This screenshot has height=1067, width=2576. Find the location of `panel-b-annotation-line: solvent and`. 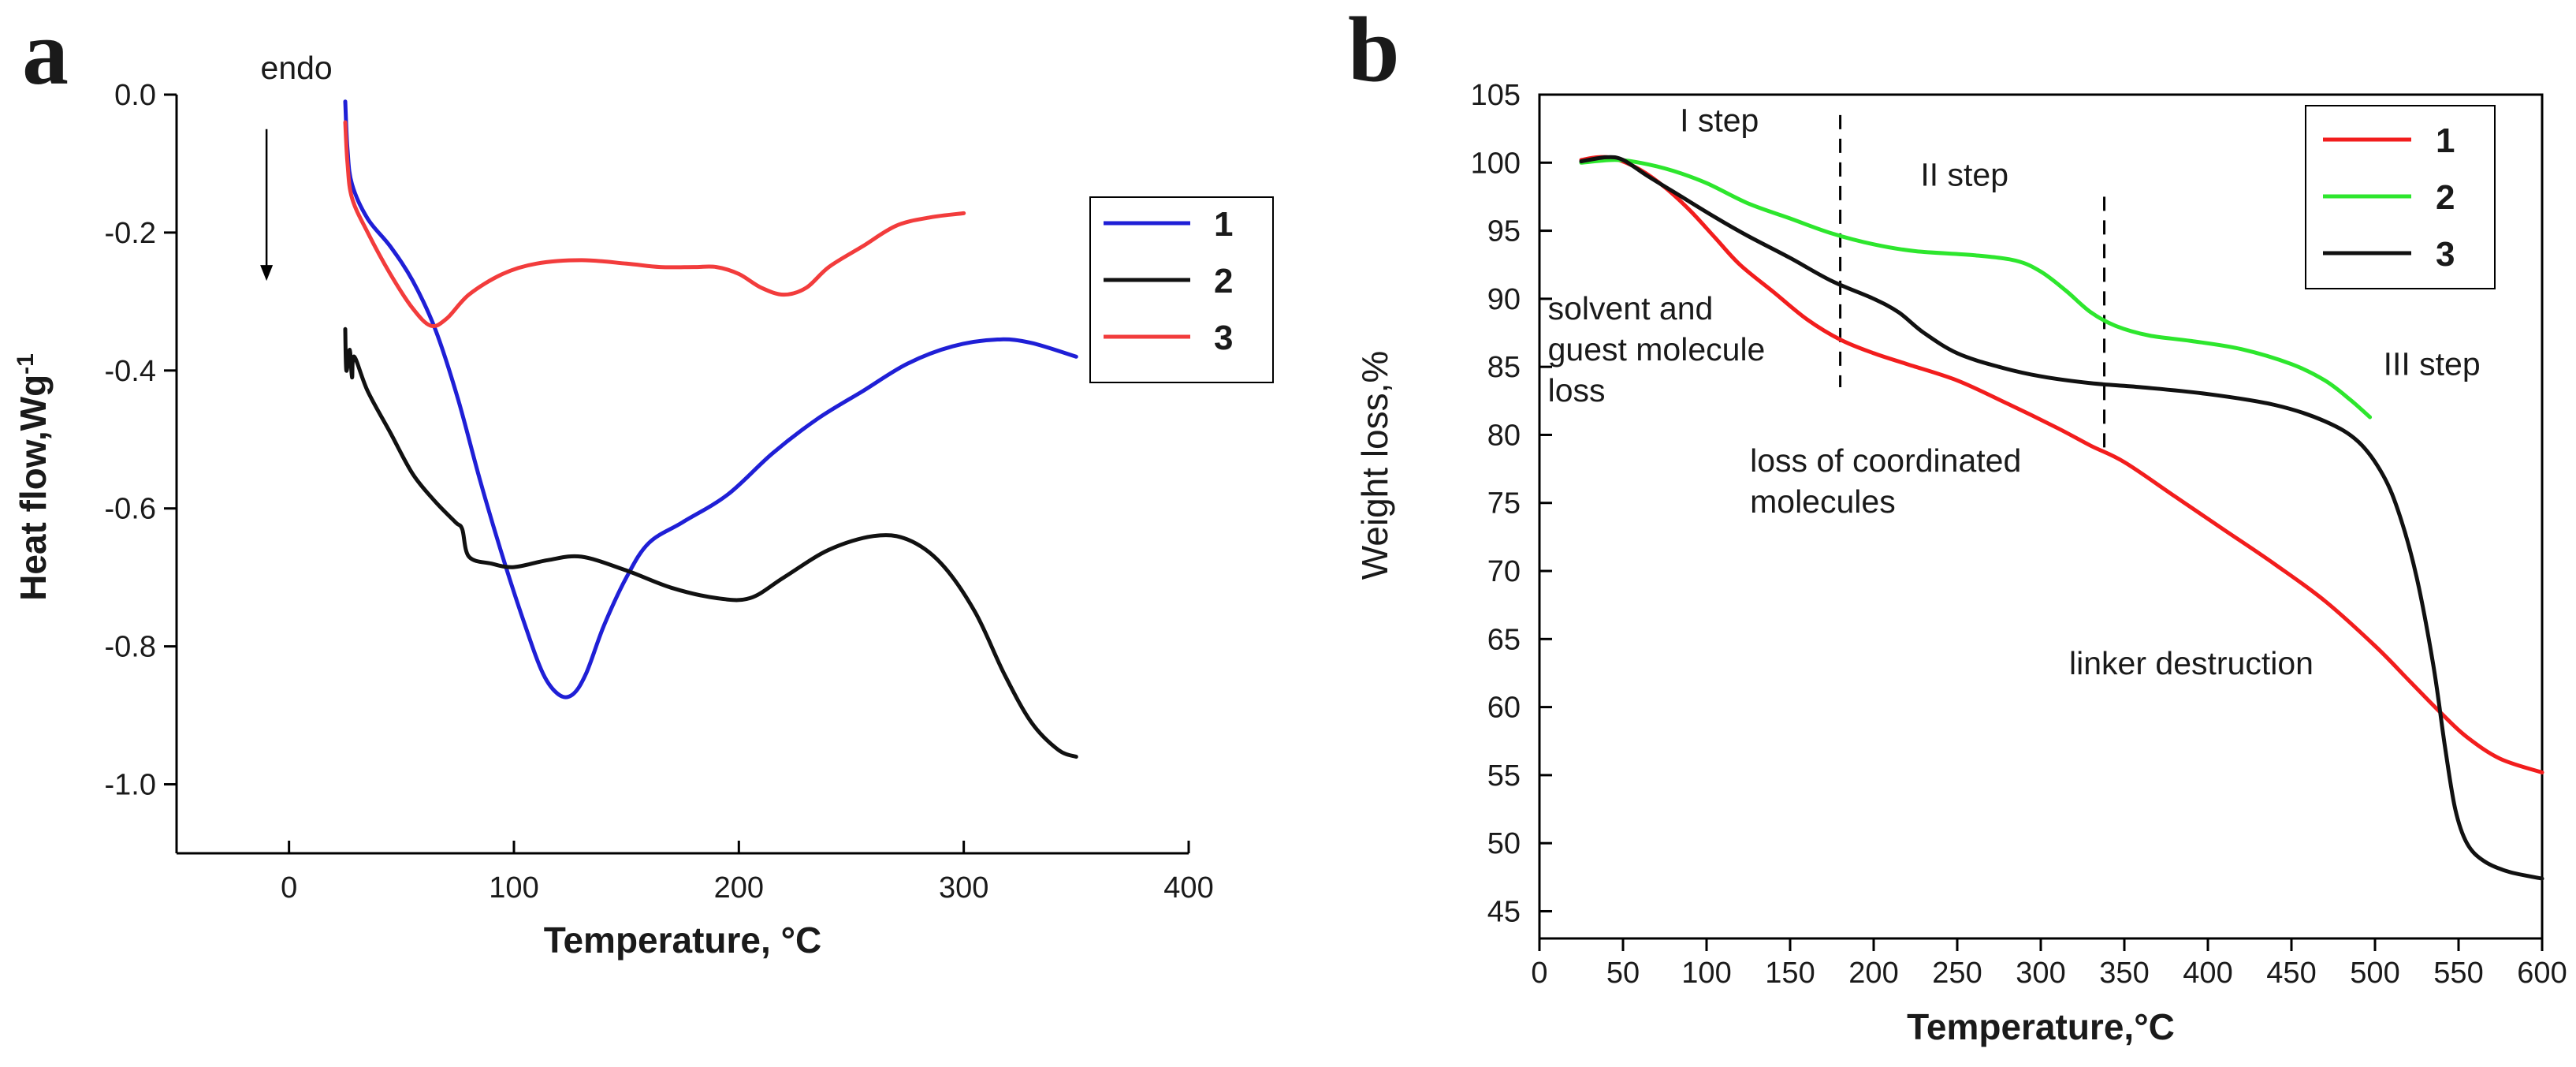

panel-b-annotation-line: solvent and is located at coordinates (1631, 308).